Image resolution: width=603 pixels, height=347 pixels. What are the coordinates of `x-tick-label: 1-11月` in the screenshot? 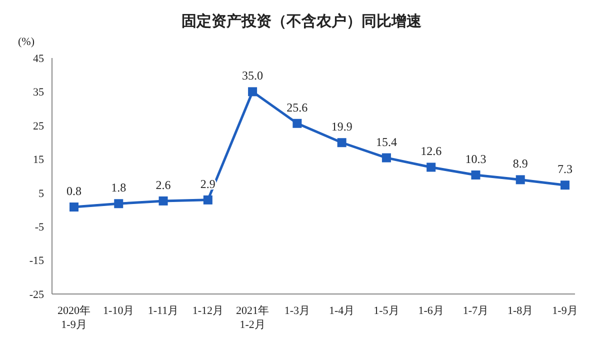 It's located at (163, 311).